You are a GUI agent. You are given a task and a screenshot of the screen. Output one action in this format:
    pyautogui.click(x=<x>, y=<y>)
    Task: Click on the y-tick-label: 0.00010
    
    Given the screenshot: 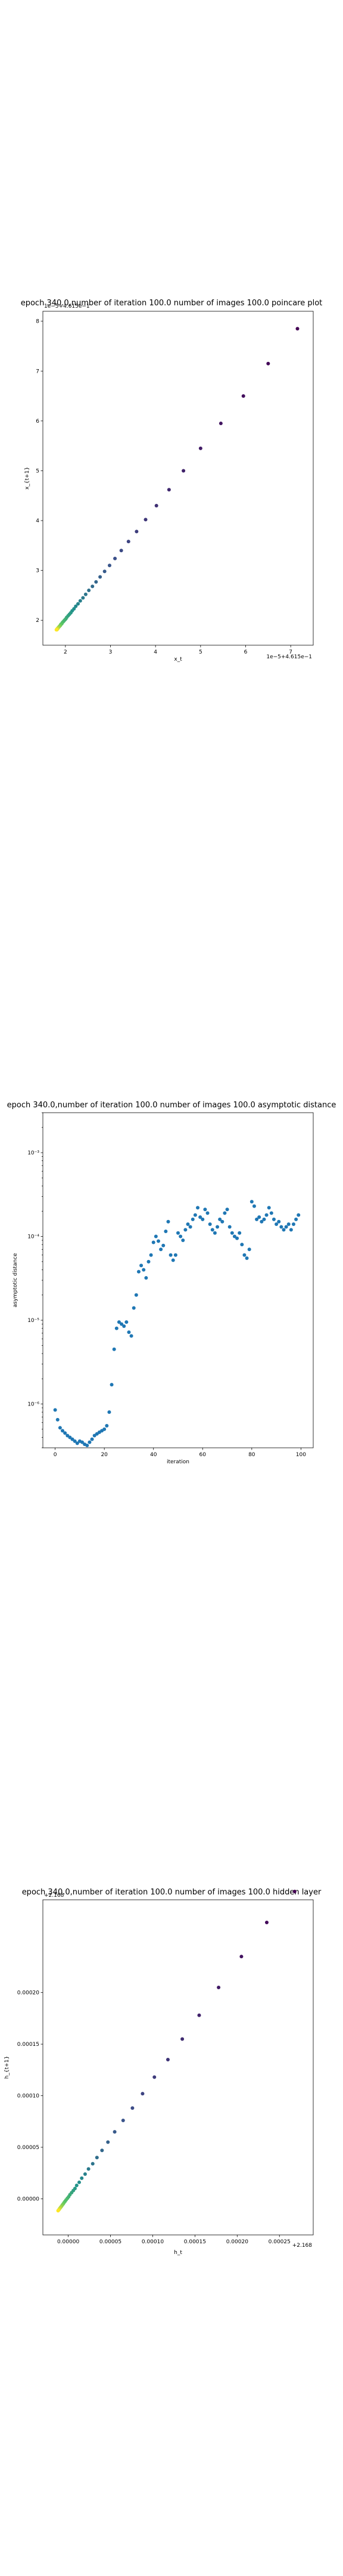 What is the action you would take?
    pyautogui.click(x=28, y=2097)
    